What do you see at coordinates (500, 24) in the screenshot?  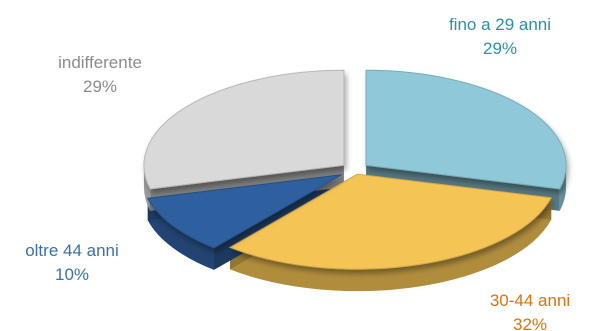 I see `slice-label-name: fino a 29 anni` at bounding box center [500, 24].